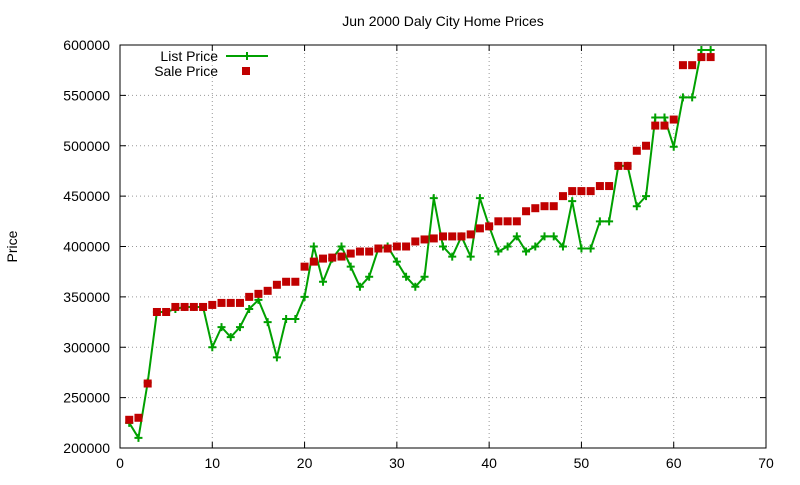 The height and width of the screenshot is (485, 800). Describe the element at coordinates (120, 463) in the screenshot. I see `x-tick-label: 0` at that location.